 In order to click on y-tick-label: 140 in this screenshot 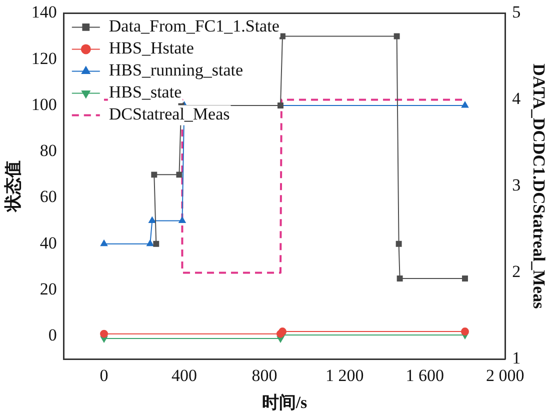, I will do `click(44, 12)`.